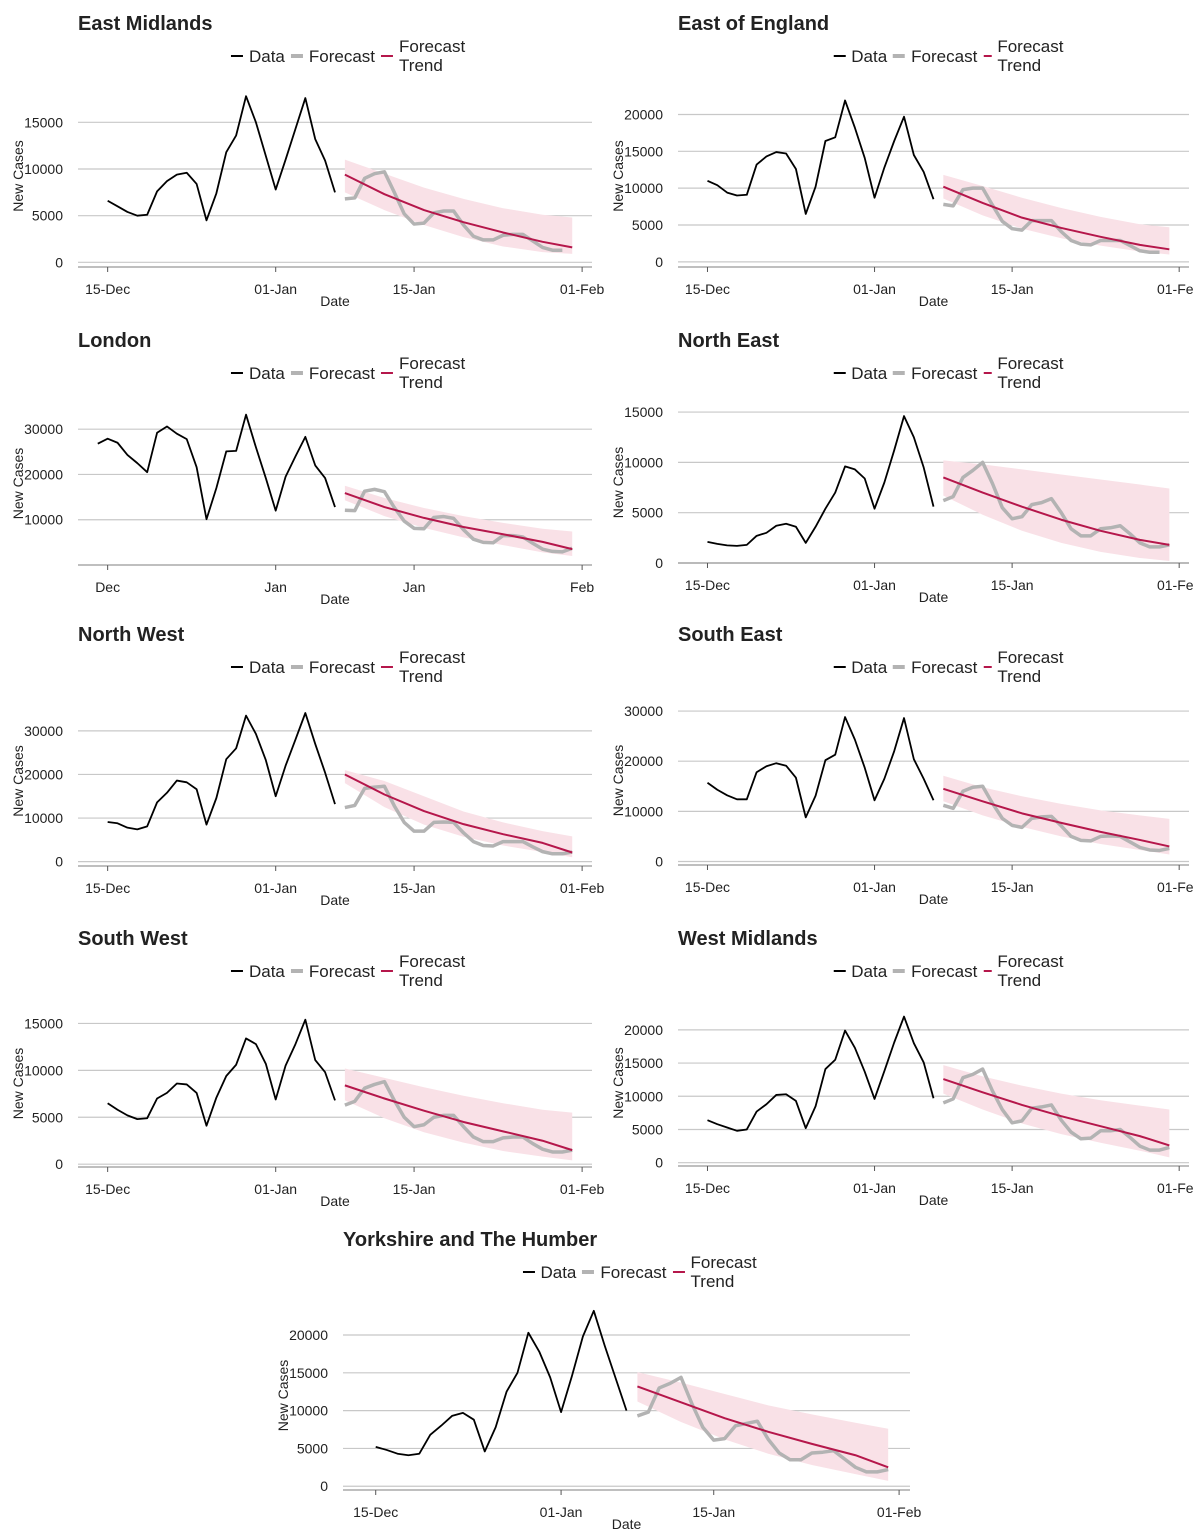 Image resolution: width=1194 pixels, height=1530 pixels. I want to click on chart-title: Yorkshire and The Humber, so click(470, 1240).